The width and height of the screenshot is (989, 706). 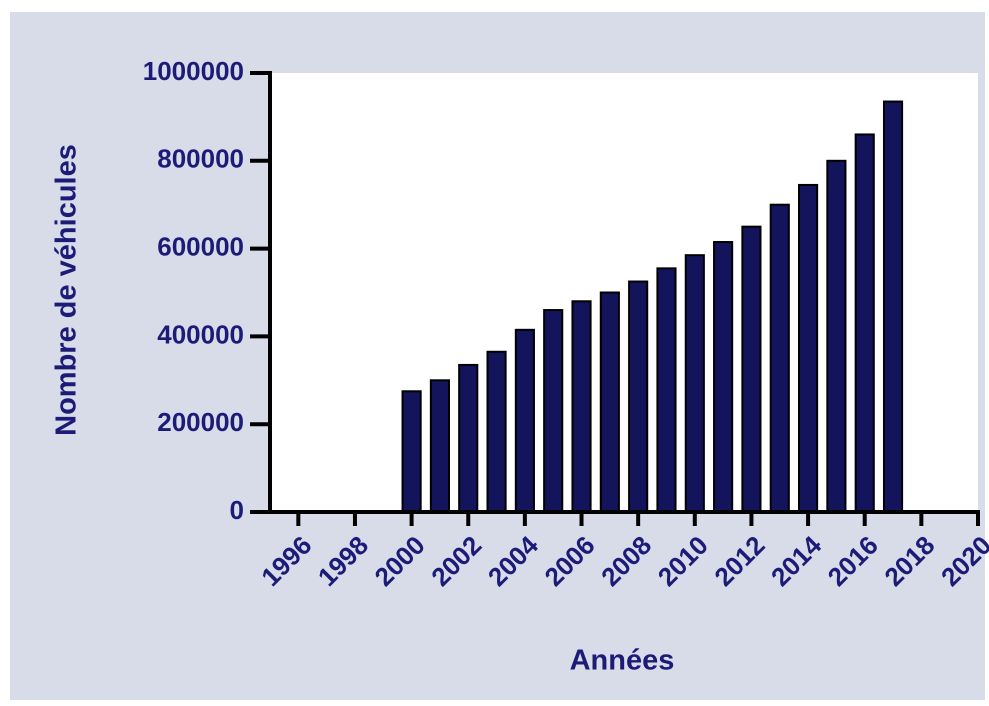 What do you see at coordinates (200, 422) in the screenshot?
I see `y-tick-label: 200000` at bounding box center [200, 422].